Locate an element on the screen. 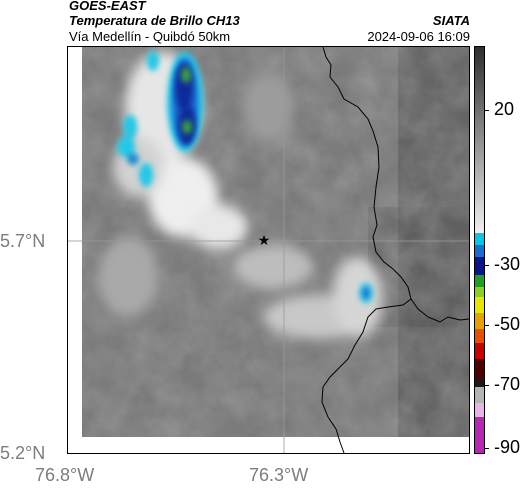 Image resolution: width=526 pixels, height=491 pixels. region-label: Vía Medellín - Quibdó 50km is located at coordinates (150, 36).